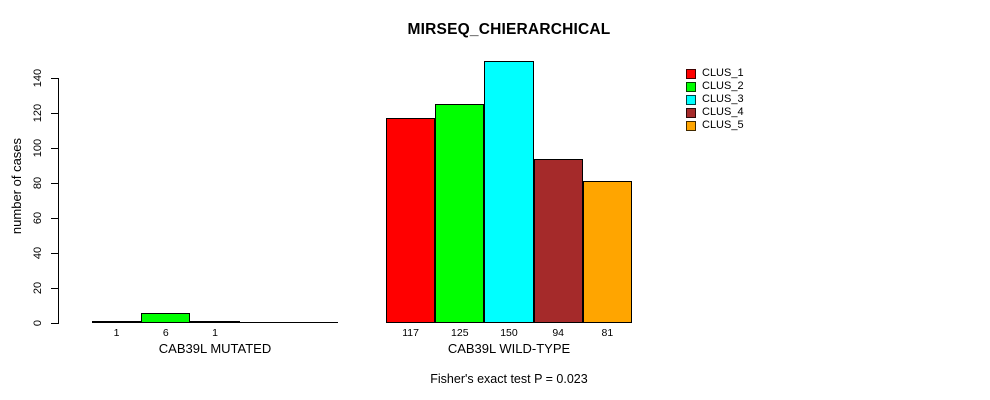  I want to click on group-label: CAB39L WILD-TYPE, so click(509, 348).